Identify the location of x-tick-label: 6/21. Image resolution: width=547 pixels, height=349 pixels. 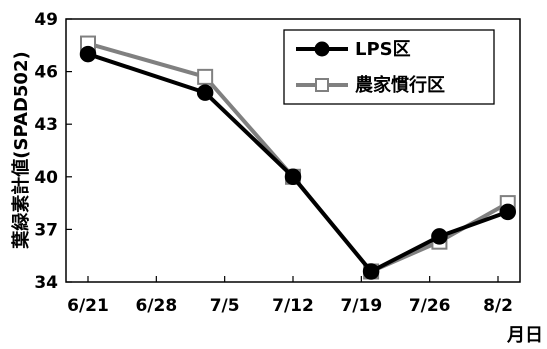
(88, 306).